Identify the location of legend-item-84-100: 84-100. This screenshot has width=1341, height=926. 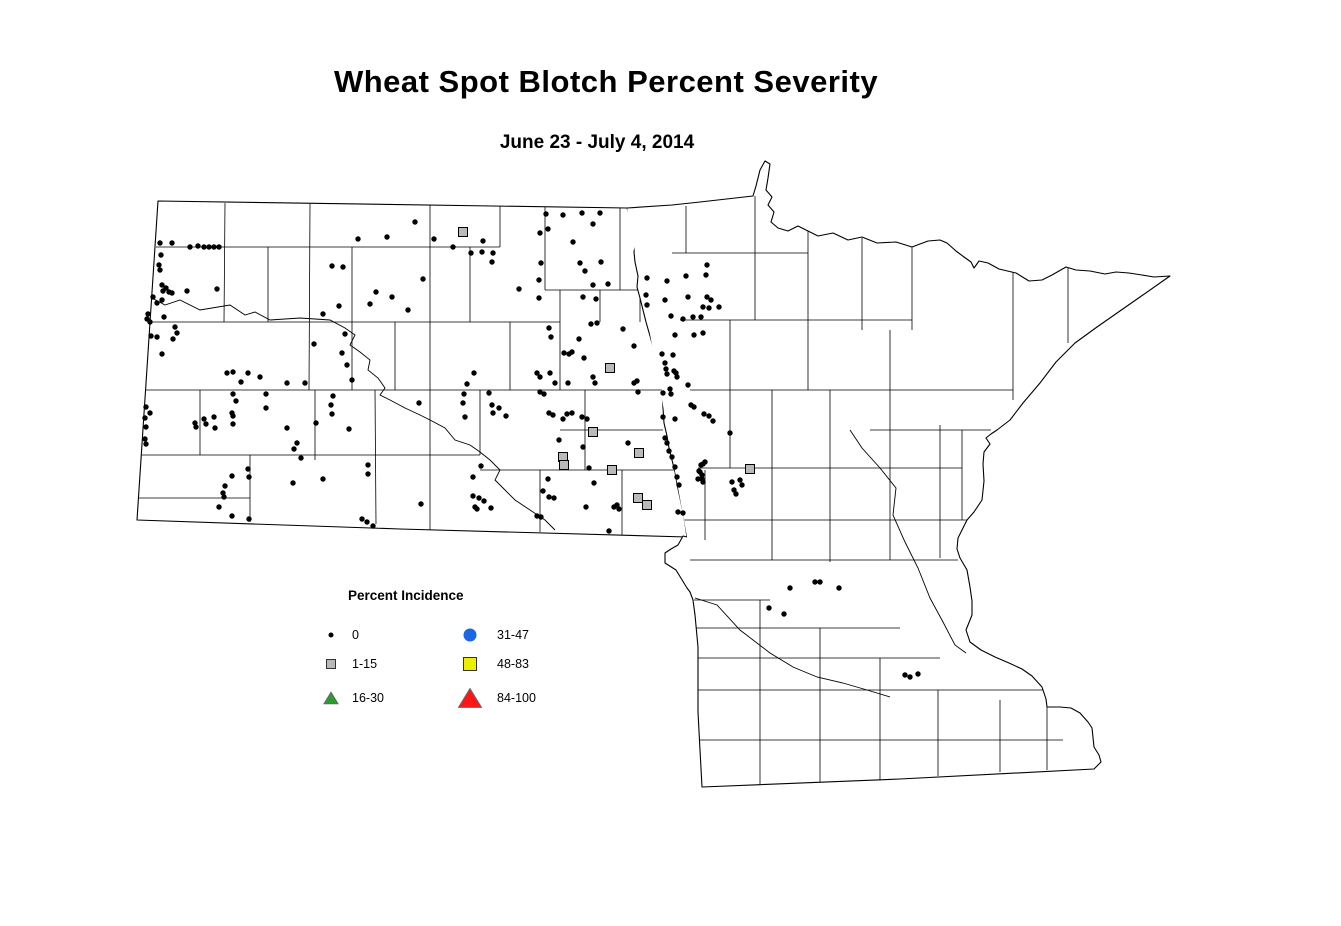
(497, 698).